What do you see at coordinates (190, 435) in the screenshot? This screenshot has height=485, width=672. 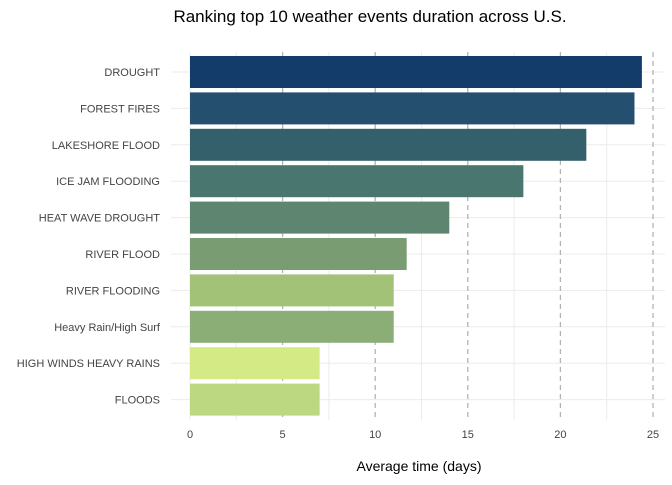 I see `x-tick-label: 0` at bounding box center [190, 435].